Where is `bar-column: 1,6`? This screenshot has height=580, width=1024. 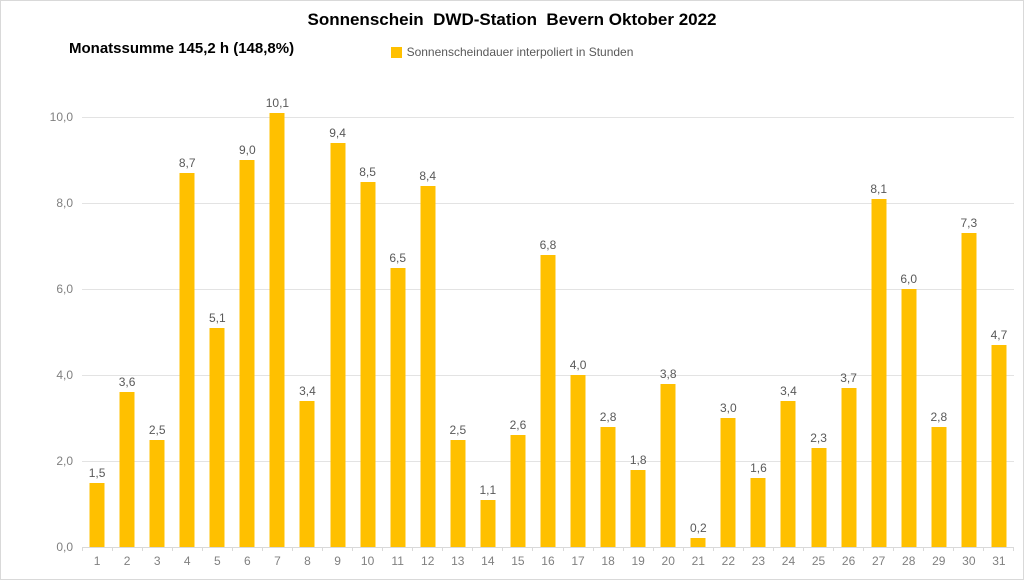
bar-column: 1,6 is located at coordinates (758, 332).